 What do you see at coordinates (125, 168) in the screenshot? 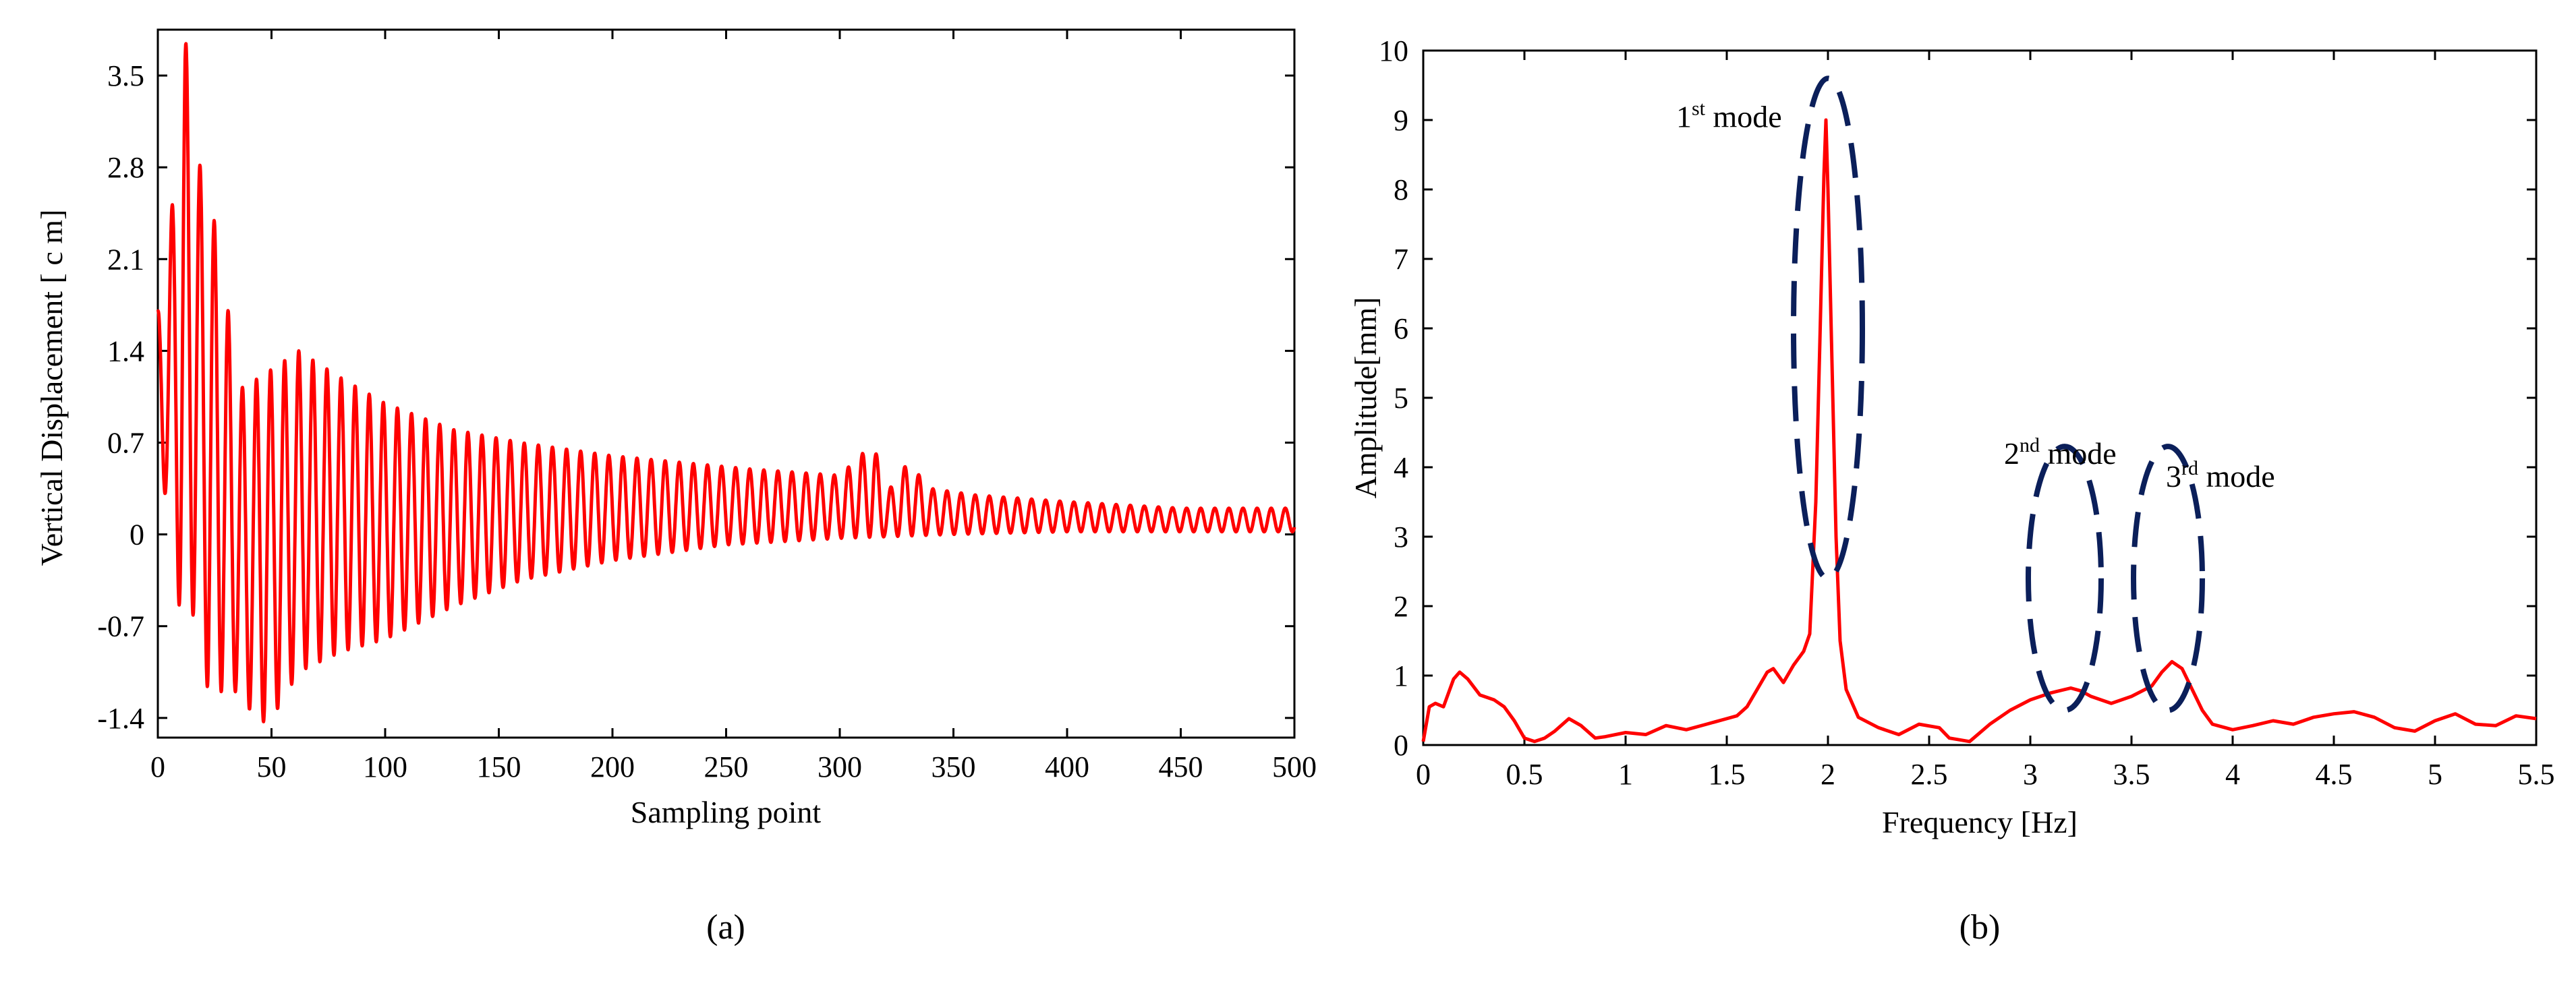
I see `a-ytick-label: 2.8` at bounding box center [125, 168].